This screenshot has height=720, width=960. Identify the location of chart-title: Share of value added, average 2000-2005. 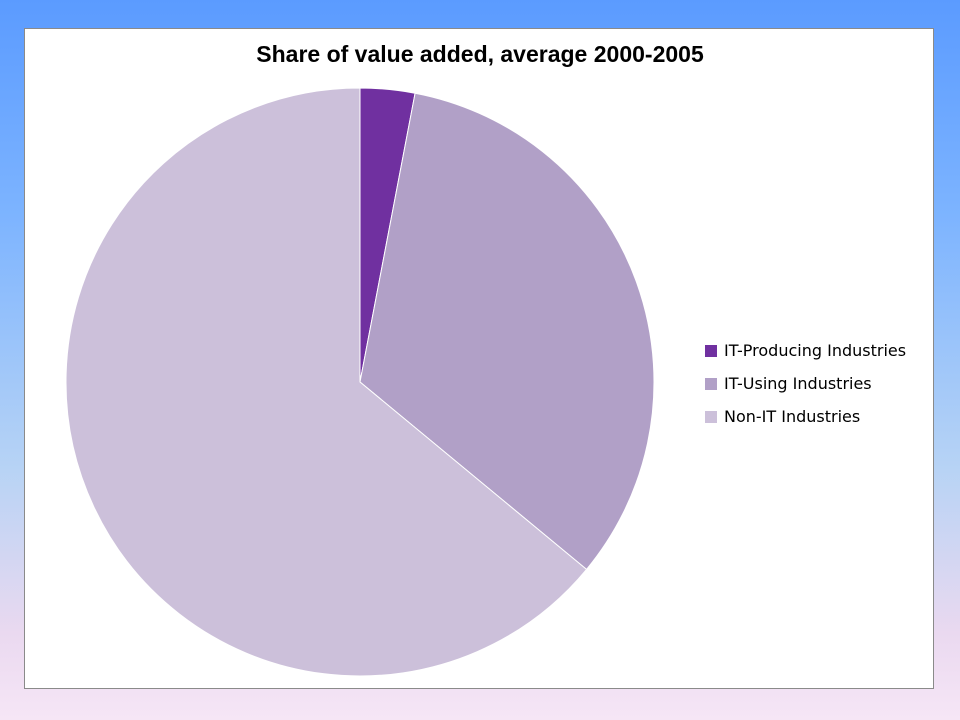
(480, 54).